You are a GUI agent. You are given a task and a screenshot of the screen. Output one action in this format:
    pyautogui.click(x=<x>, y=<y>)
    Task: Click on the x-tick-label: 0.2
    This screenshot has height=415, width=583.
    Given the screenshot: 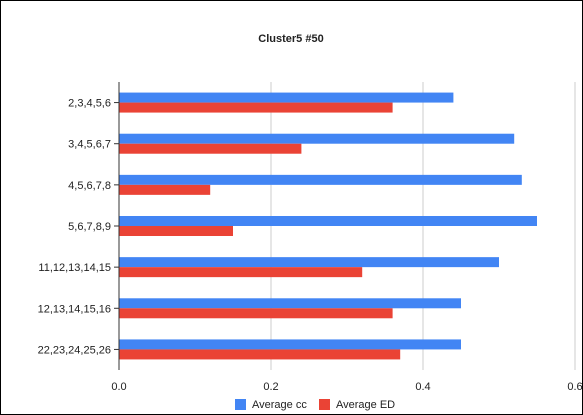 What is the action you would take?
    pyautogui.click(x=270, y=387)
    